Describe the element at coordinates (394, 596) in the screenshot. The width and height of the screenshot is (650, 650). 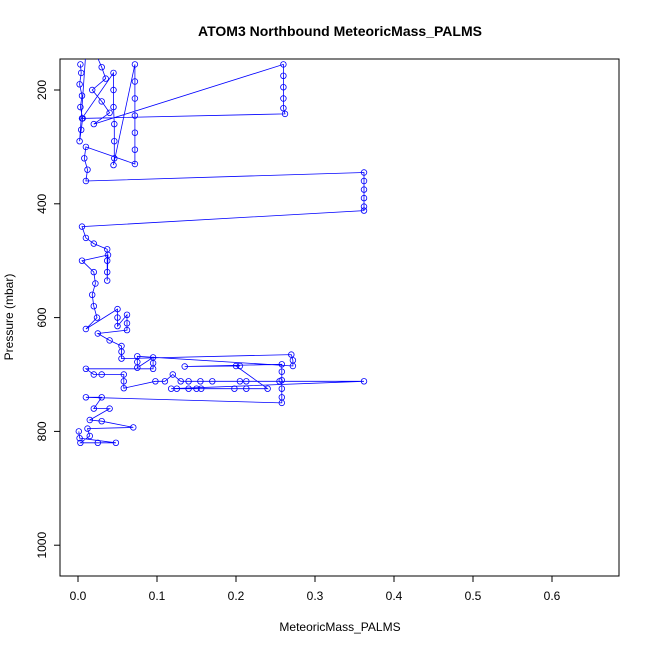
I see `x-tick-label: 0.4` at that location.